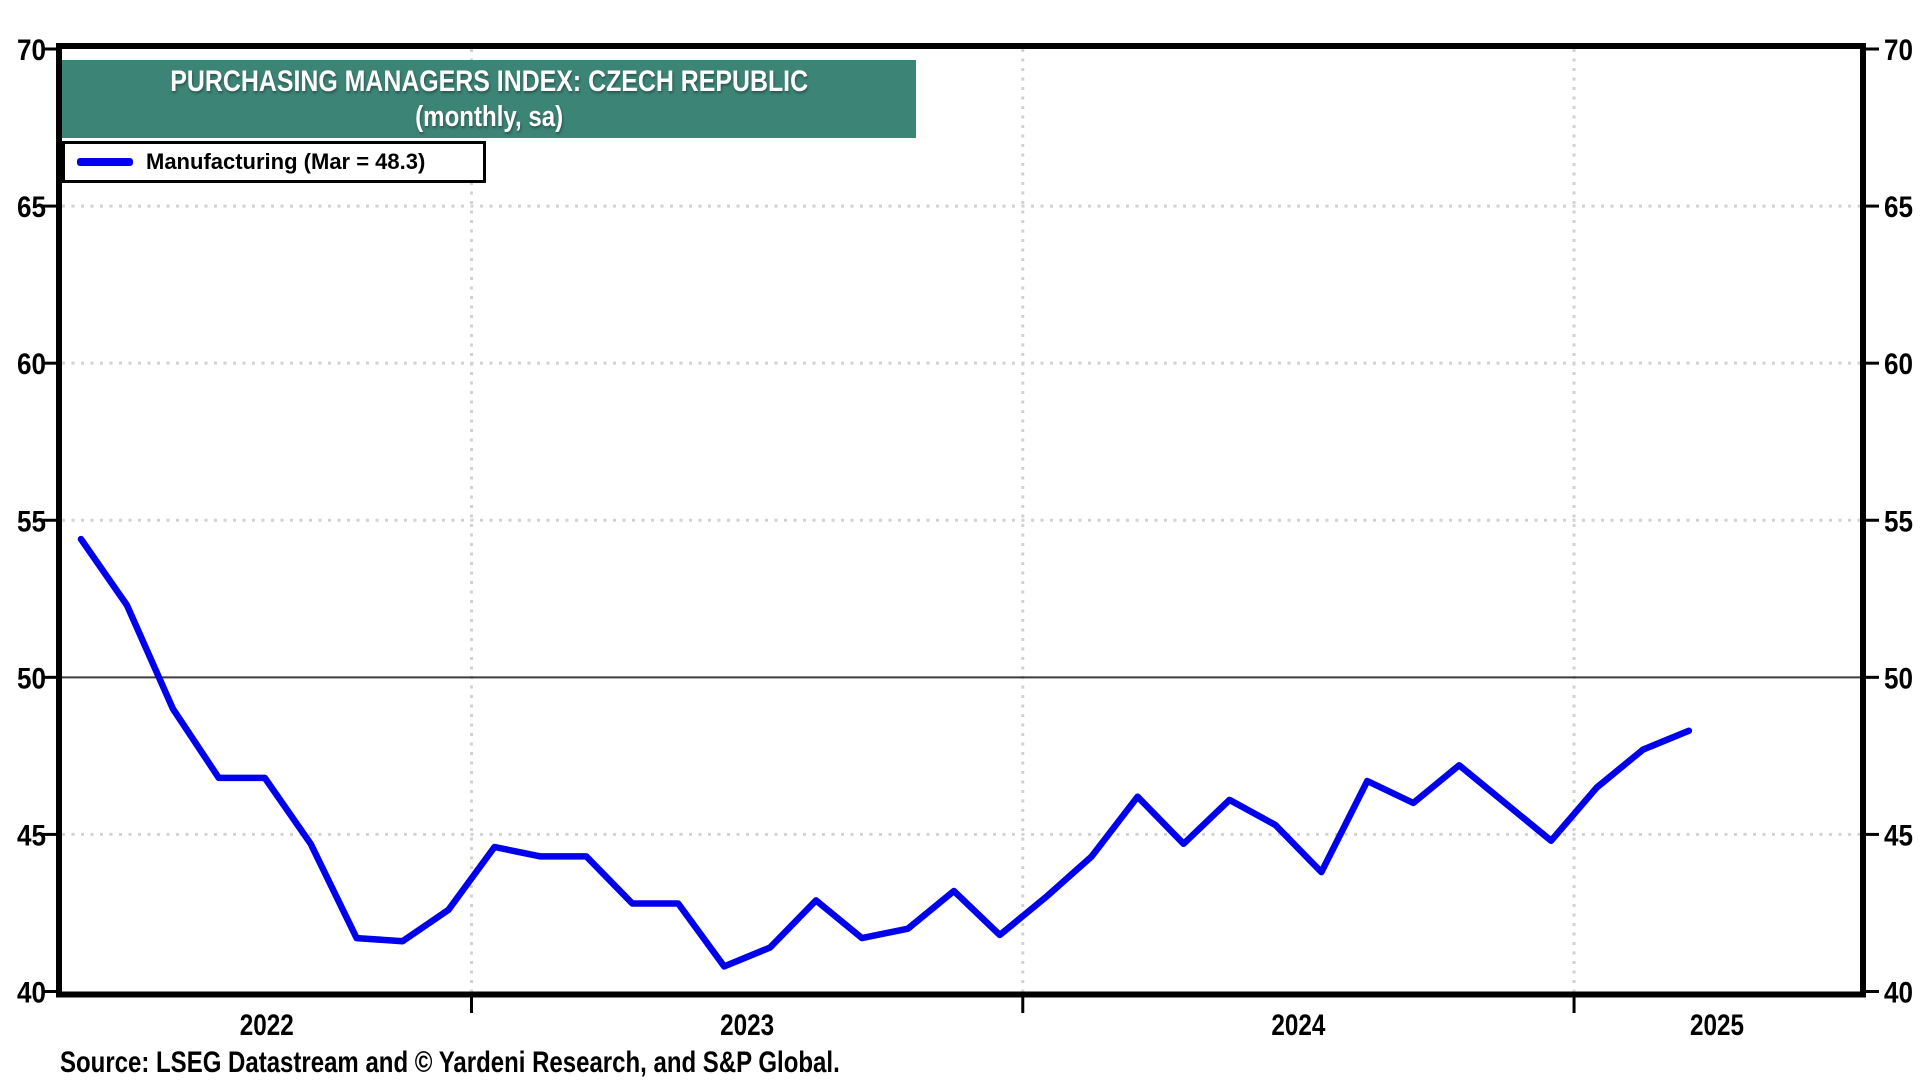 The width and height of the screenshot is (1920, 1080). What do you see at coordinates (1298, 1025) in the screenshot?
I see `x-axis-year-label: 2024` at bounding box center [1298, 1025].